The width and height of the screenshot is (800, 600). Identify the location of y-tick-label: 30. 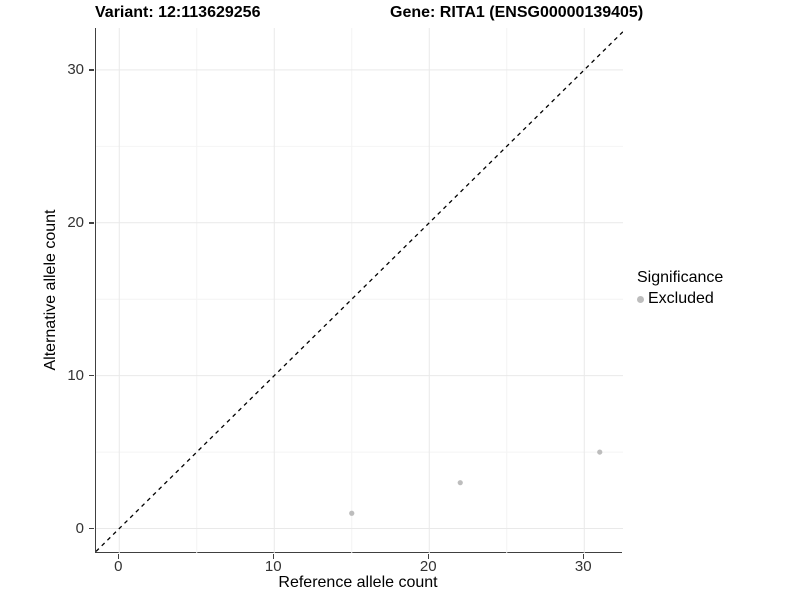
(75, 70).